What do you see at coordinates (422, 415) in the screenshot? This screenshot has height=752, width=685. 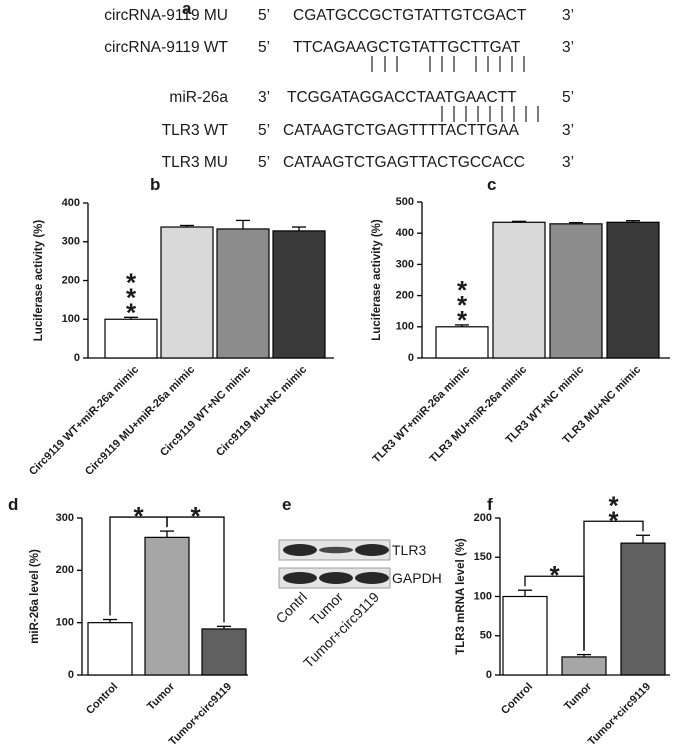 I see `x-tick-label: TLR3 WT+miR-26a mimic` at bounding box center [422, 415].